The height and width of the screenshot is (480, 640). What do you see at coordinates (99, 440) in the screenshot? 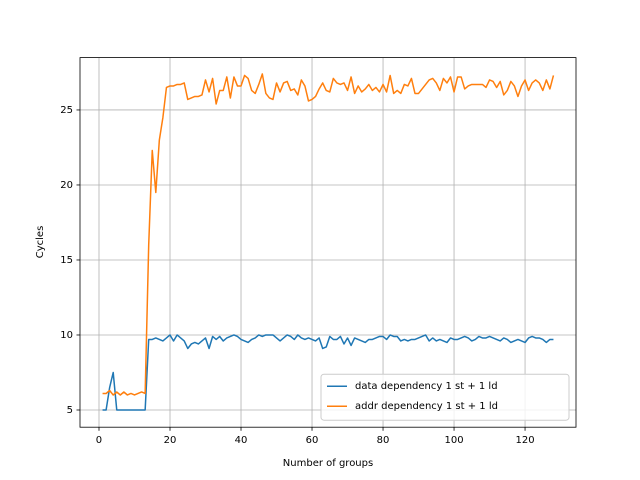
I see `x-tick-label: 0` at bounding box center [99, 440].